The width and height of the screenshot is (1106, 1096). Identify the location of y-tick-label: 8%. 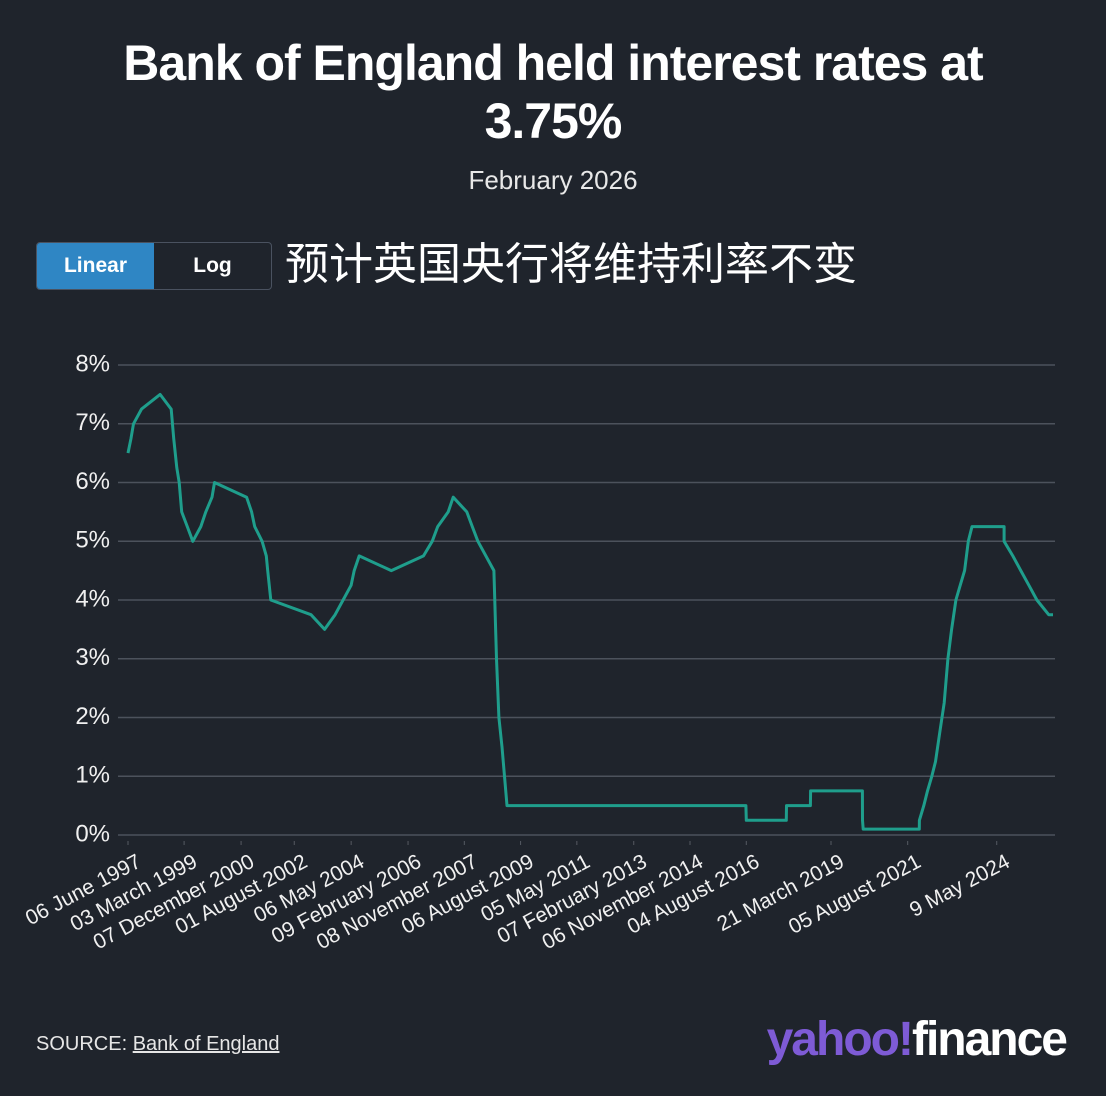
(92, 363).